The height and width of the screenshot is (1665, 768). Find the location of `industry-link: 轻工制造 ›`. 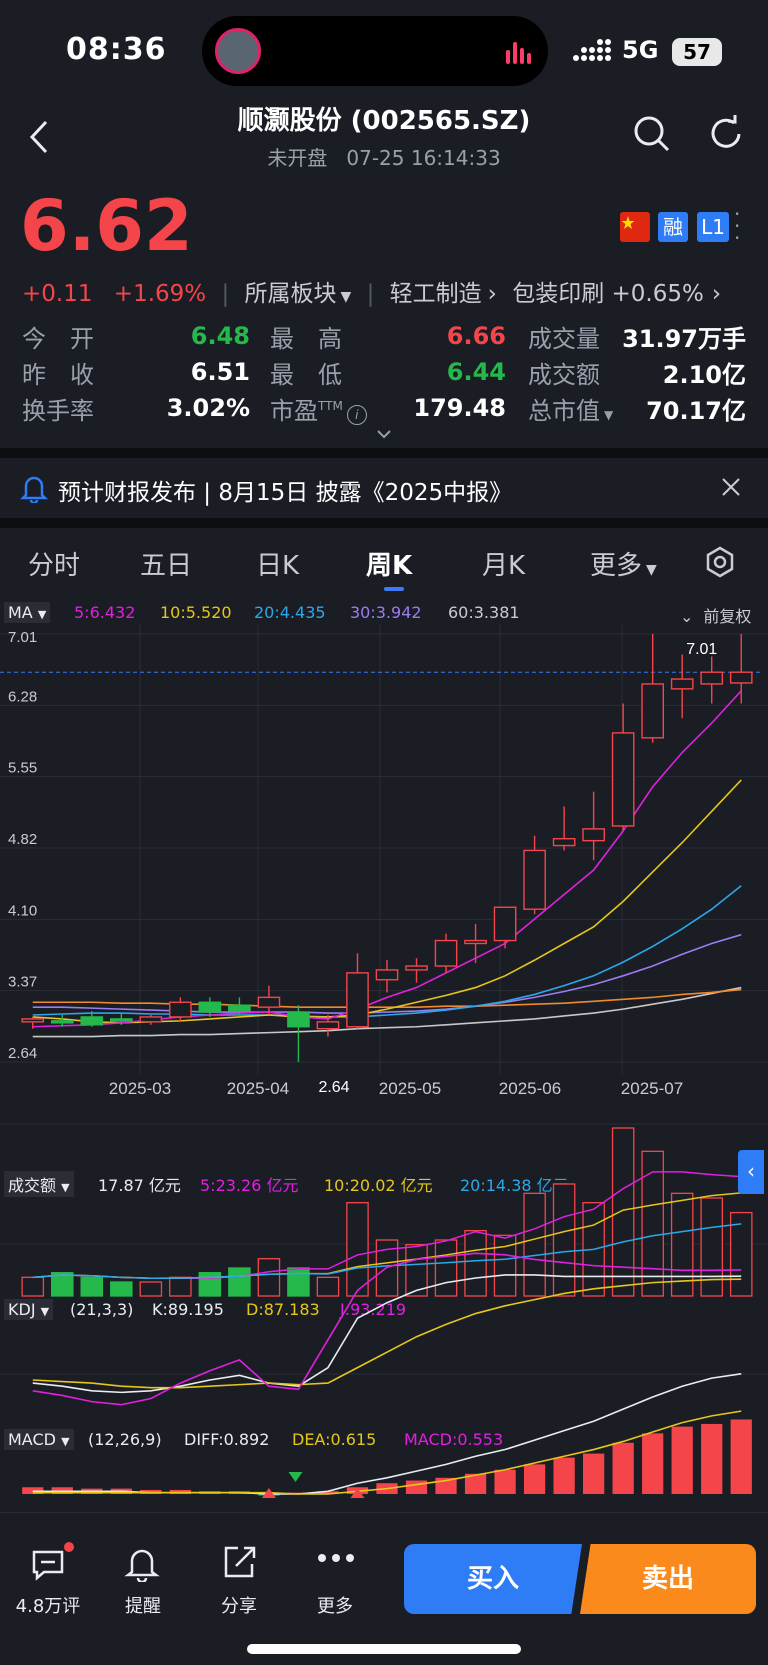

industry-link: 轻工制造 › is located at coordinates (443, 294).